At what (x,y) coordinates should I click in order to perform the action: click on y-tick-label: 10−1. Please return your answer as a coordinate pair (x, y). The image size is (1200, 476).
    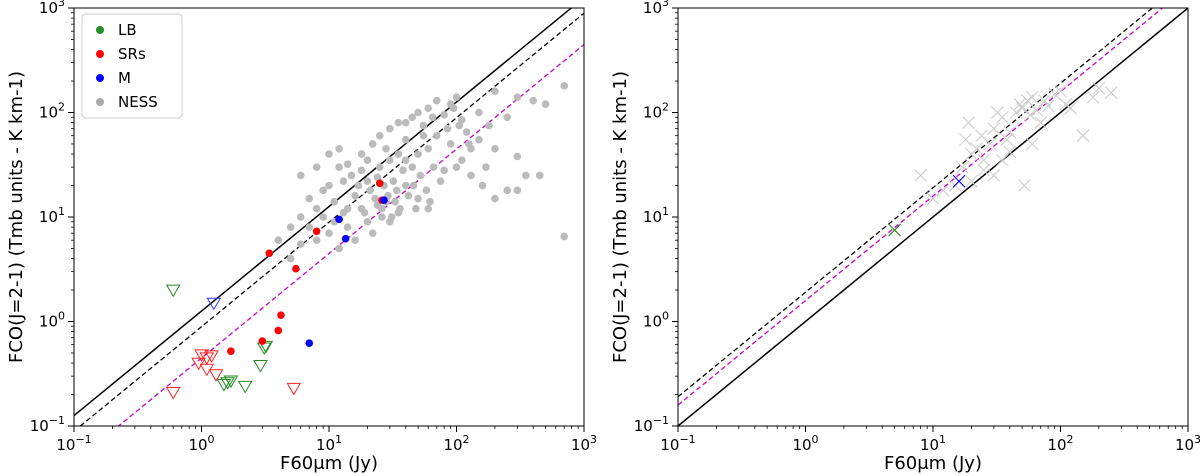
    Looking at the image, I should click on (651, 424).